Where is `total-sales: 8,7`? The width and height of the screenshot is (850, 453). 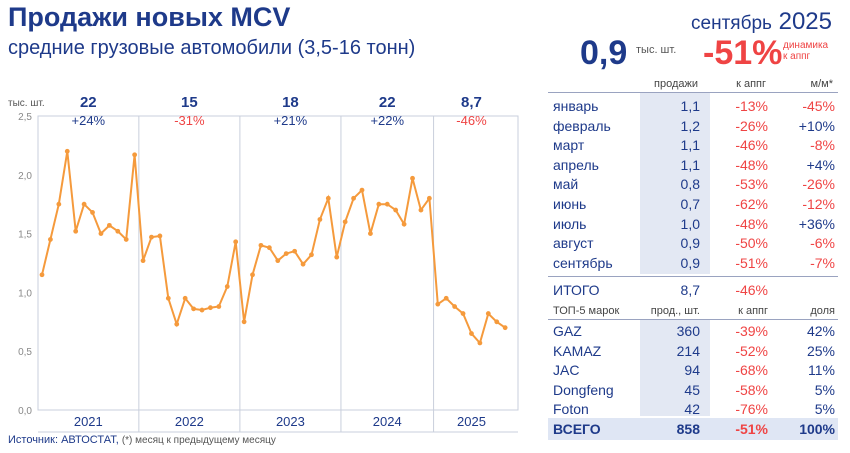 total-sales: 8,7 is located at coordinates (690, 290).